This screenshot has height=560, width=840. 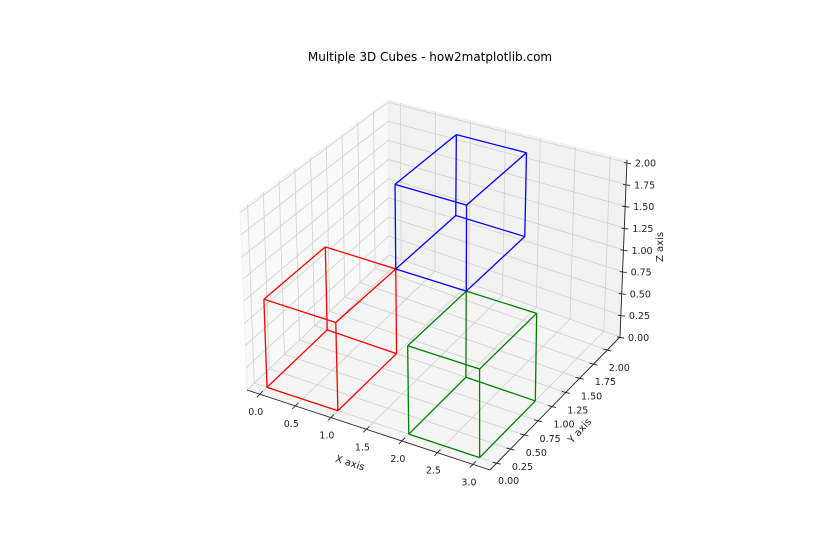 What do you see at coordinates (660, 247) in the screenshot?
I see `z-axis-label: Z axis` at bounding box center [660, 247].